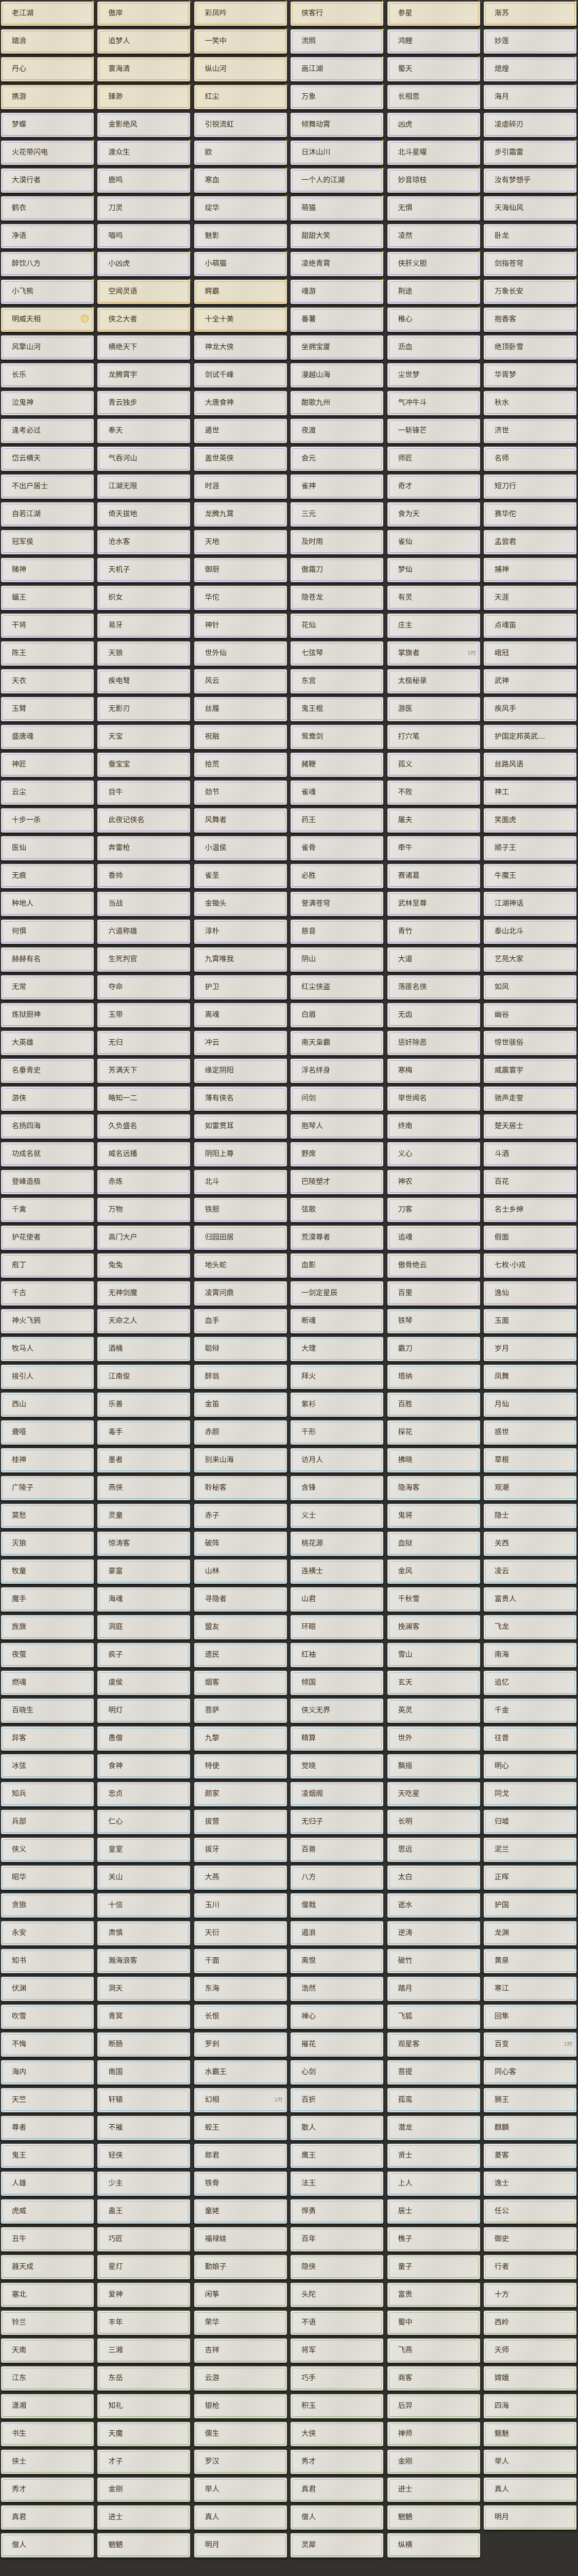 The image size is (578, 2576). I want to click on title-card: 回隼, so click(529, 2017).